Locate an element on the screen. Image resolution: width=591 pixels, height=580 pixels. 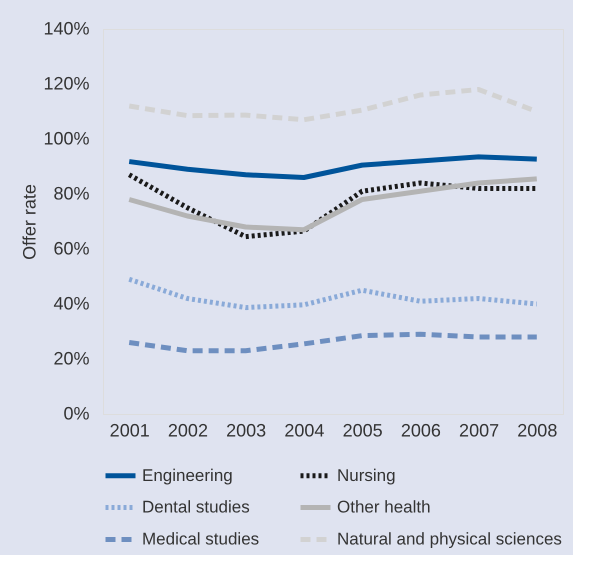
y-tick-label: 100% is located at coordinates (66, 138).